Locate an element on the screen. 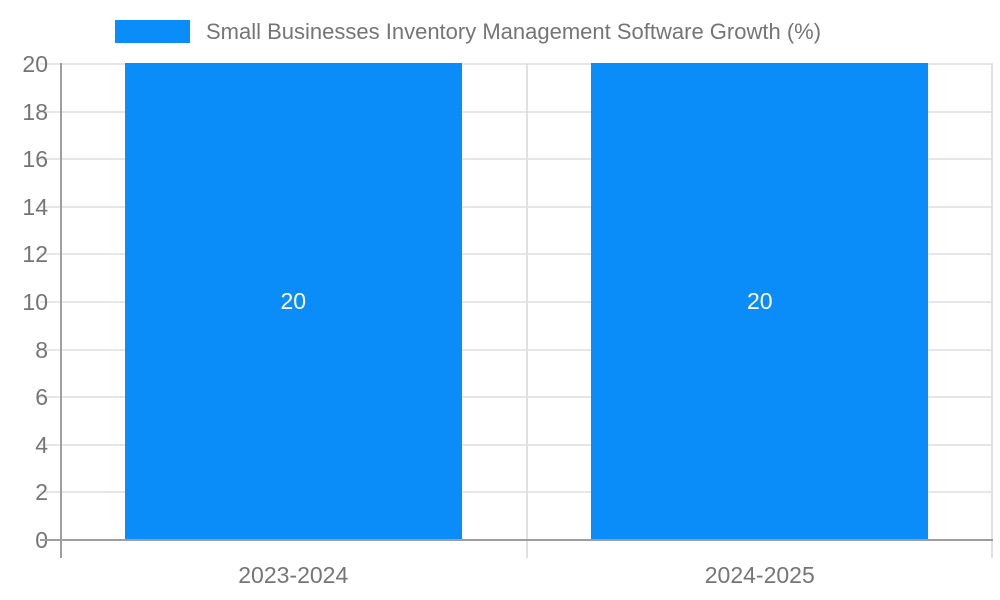 The height and width of the screenshot is (600, 1000). y-axis-tick-label: 10 is located at coordinates (35, 302).